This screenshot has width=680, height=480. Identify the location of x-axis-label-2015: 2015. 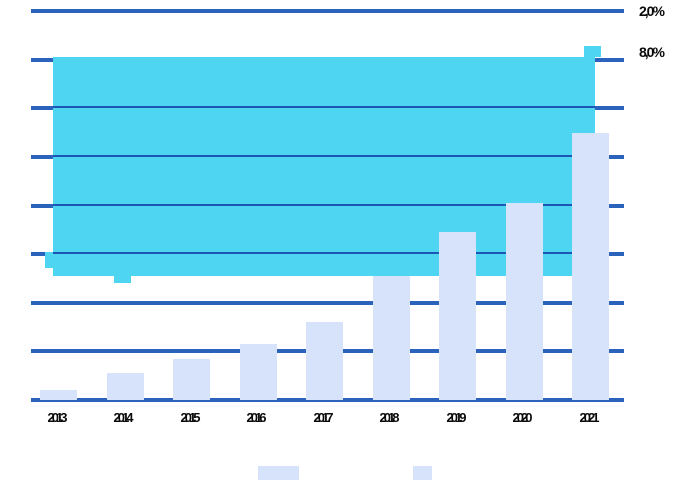
(190, 417).